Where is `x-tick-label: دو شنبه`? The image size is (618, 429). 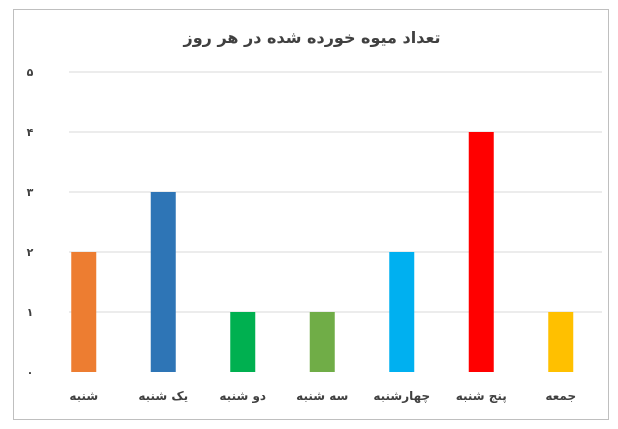
x-tick-label: دو شنبه is located at coordinates (242, 396).